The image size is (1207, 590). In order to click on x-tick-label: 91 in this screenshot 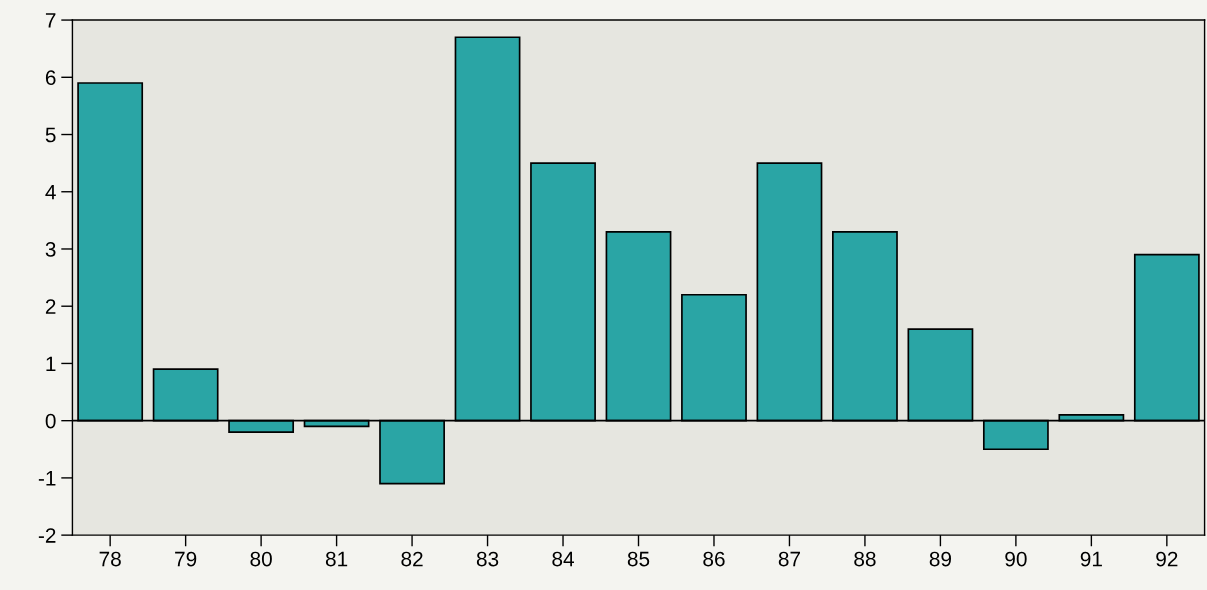, I will do `click(1091, 559)`.